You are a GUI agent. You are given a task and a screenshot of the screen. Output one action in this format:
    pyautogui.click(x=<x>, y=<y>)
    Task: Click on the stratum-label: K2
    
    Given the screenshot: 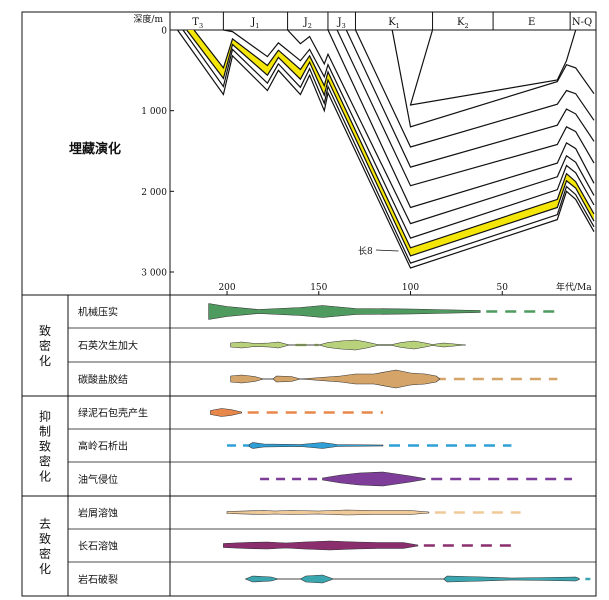 What is the action you would take?
    pyautogui.click(x=463, y=23)
    